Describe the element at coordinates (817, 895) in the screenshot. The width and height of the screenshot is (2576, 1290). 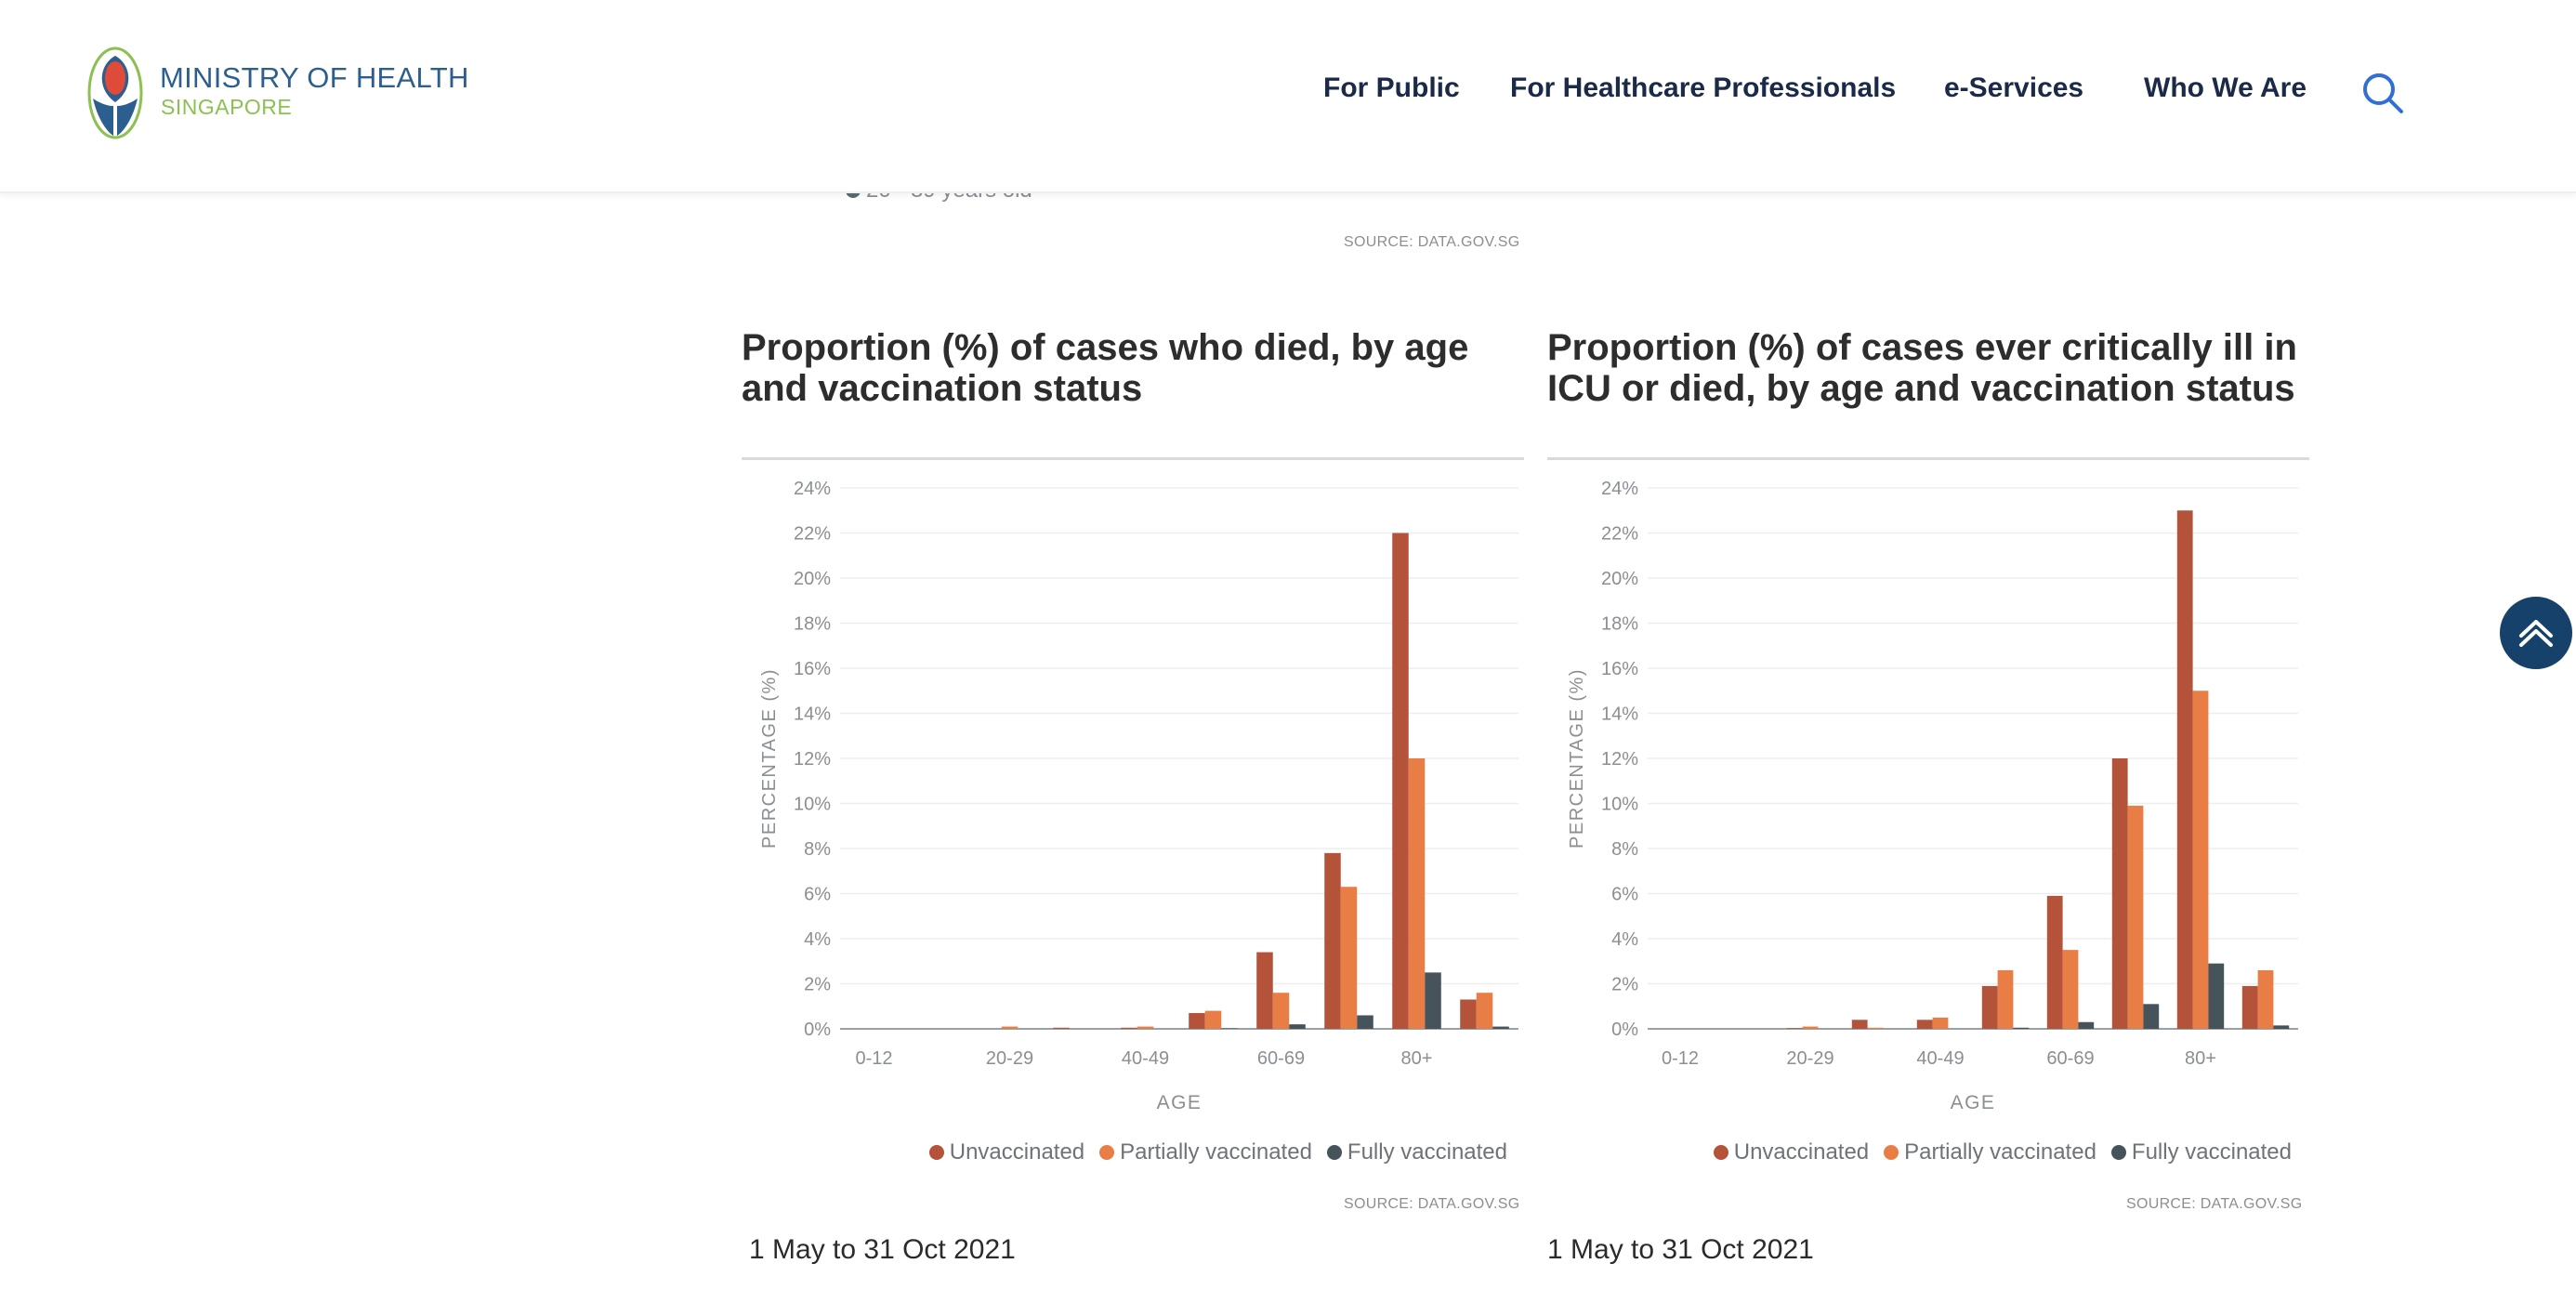
I see `y-tick-label: 6%` at that location.